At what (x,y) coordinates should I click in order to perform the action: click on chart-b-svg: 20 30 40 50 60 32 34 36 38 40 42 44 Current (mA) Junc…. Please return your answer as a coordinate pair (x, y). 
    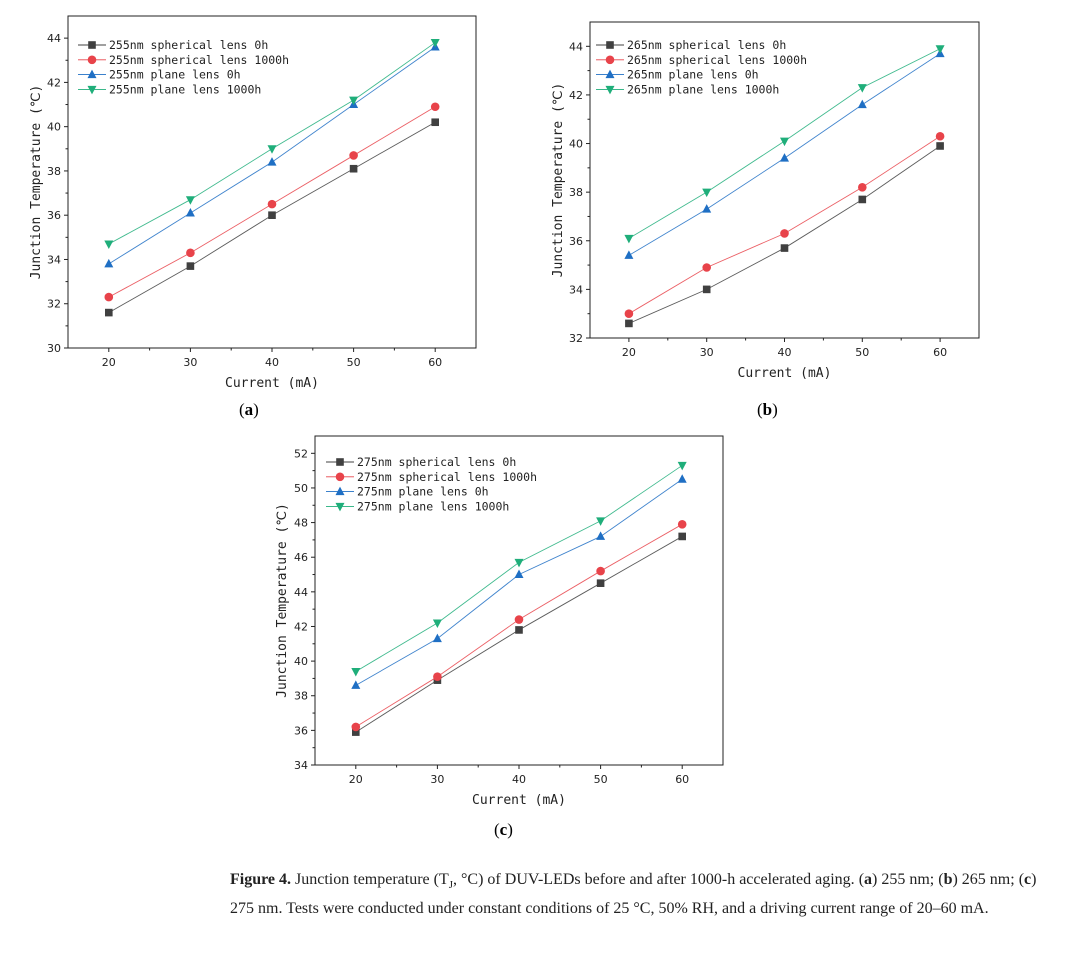
    Looking at the image, I should click on (765, 201).